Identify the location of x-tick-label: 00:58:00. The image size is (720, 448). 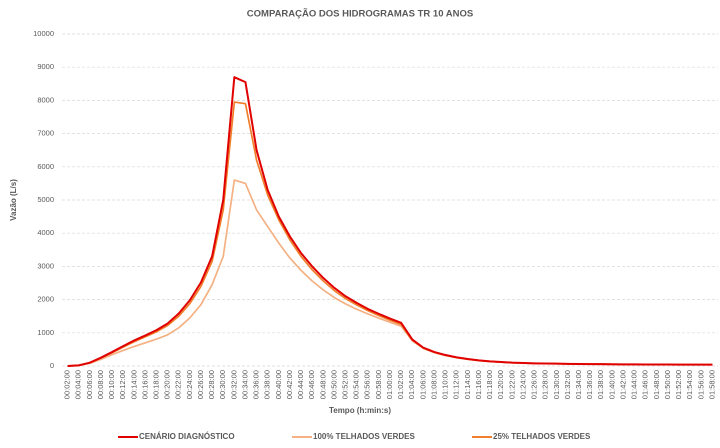
(378, 384).